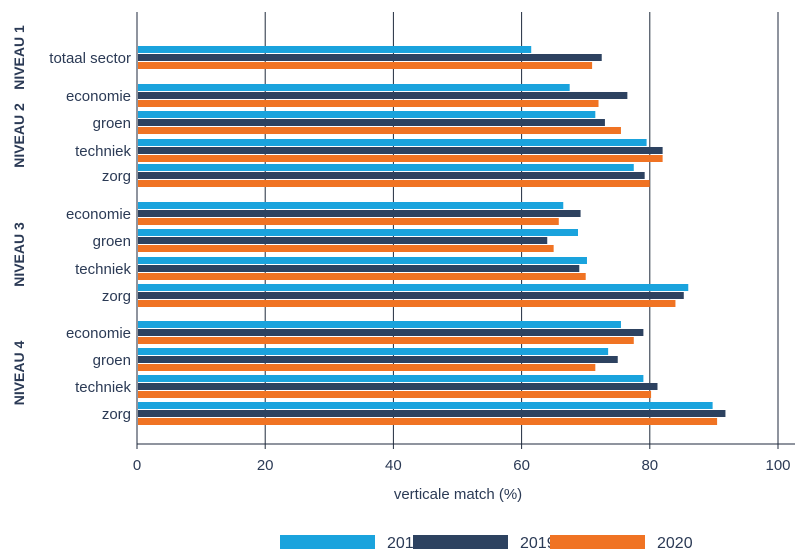  Describe the element at coordinates (137, 465) in the screenshot. I see `x-tick-label: 0` at that location.